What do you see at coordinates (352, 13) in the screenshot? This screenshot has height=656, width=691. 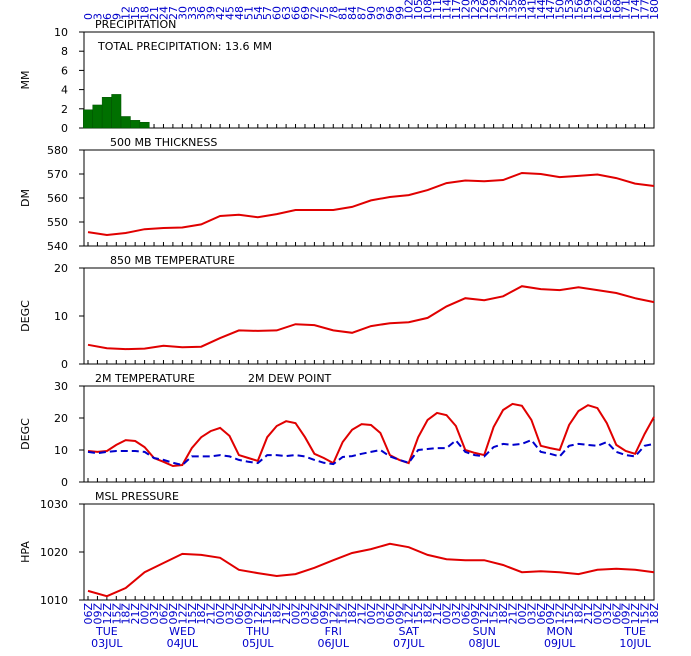 I see `top-hour-label: 84` at bounding box center [352, 13].